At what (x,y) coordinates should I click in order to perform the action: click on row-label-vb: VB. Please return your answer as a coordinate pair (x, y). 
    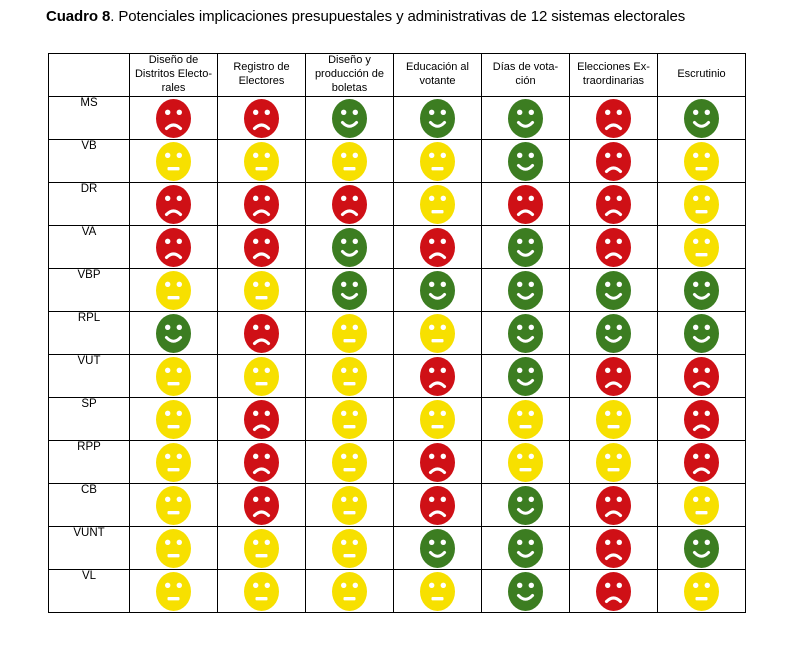
    Looking at the image, I should click on (89, 161).